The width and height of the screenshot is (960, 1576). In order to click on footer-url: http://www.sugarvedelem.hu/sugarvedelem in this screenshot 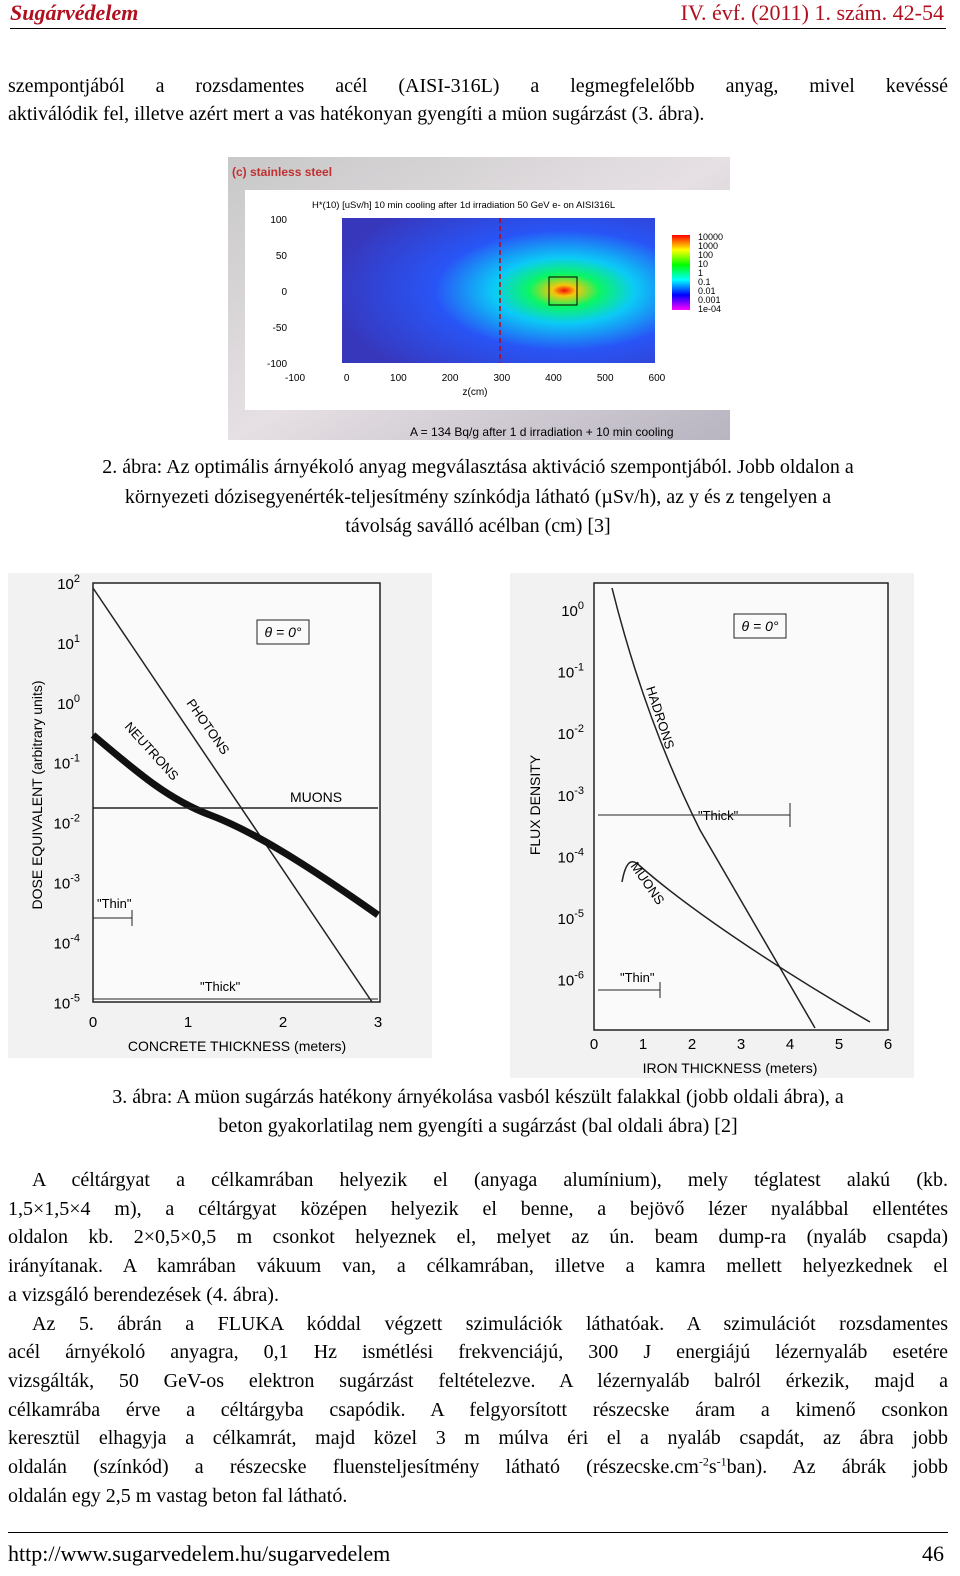, I will do `click(199, 1553)`.